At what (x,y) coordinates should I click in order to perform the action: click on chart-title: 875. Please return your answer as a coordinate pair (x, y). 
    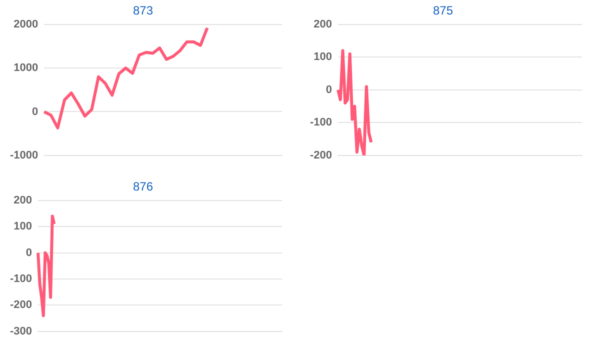
    Looking at the image, I should click on (443, 11).